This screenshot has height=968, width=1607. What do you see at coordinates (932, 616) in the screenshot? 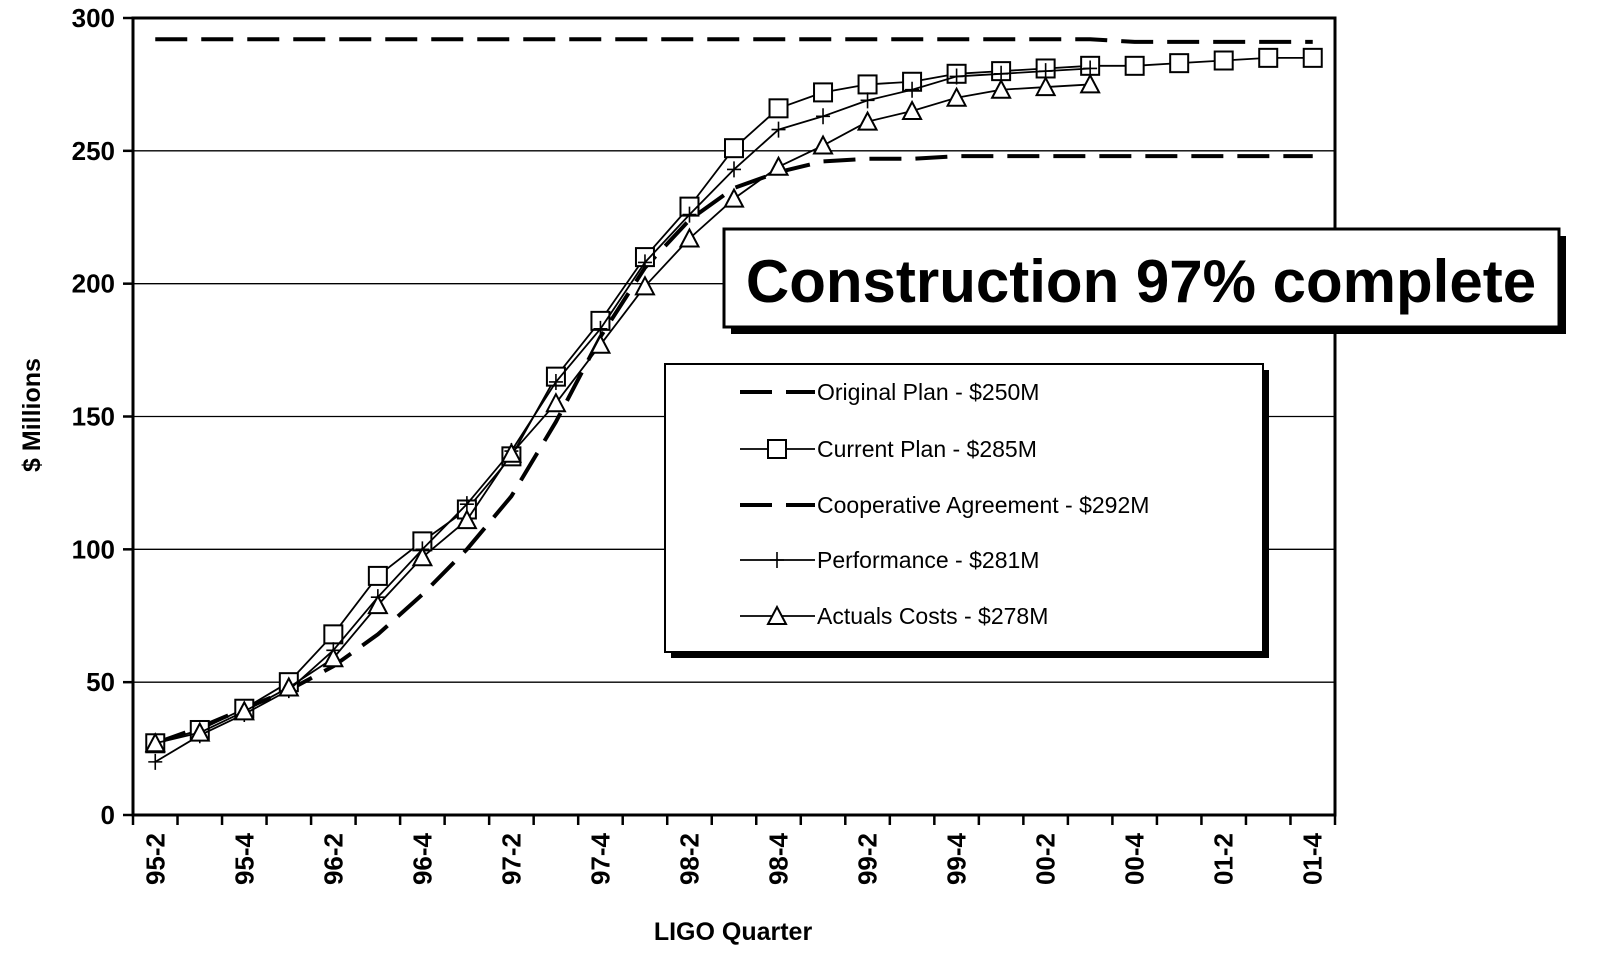
I see `legend-label: Actuals Costs - $278M` at bounding box center [932, 616].